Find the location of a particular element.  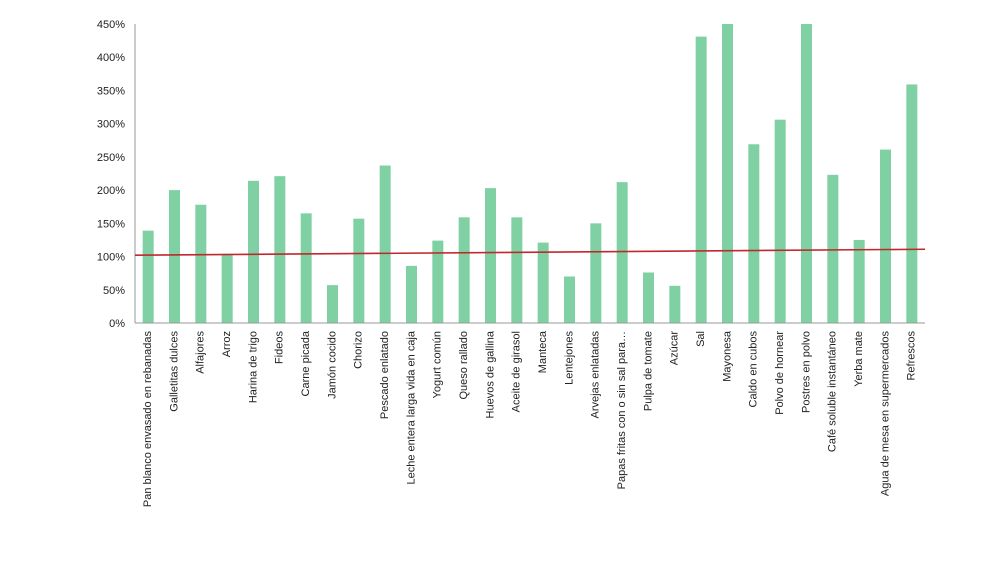

y-tick-label: 450% is located at coordinates (111, 25).